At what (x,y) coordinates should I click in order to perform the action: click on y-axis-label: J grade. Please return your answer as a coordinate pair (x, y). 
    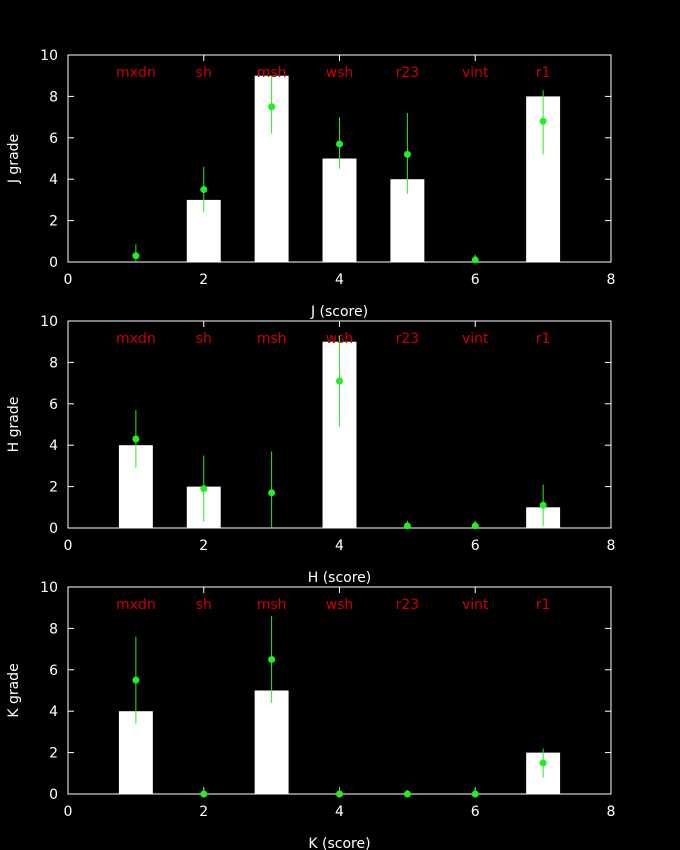
    Looking at the image, I should click on (14, 159).